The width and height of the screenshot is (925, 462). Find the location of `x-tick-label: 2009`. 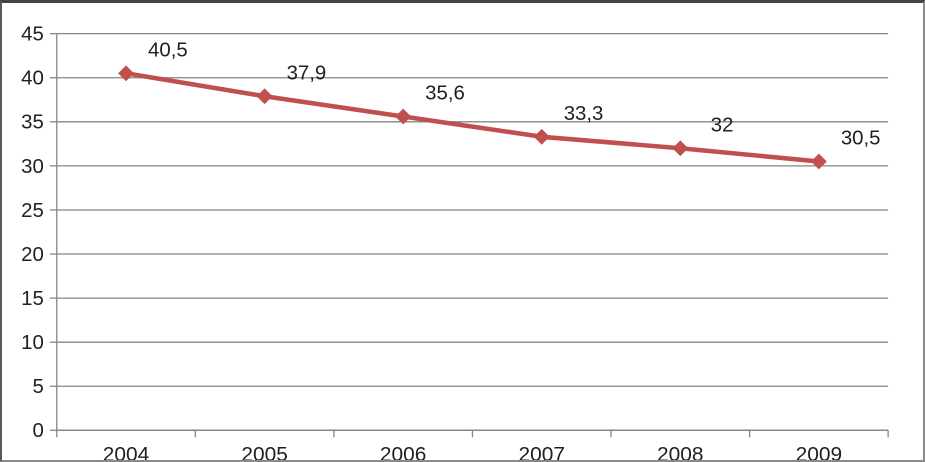

x-tick-label: 2009 is located at coordinates (819, 451).